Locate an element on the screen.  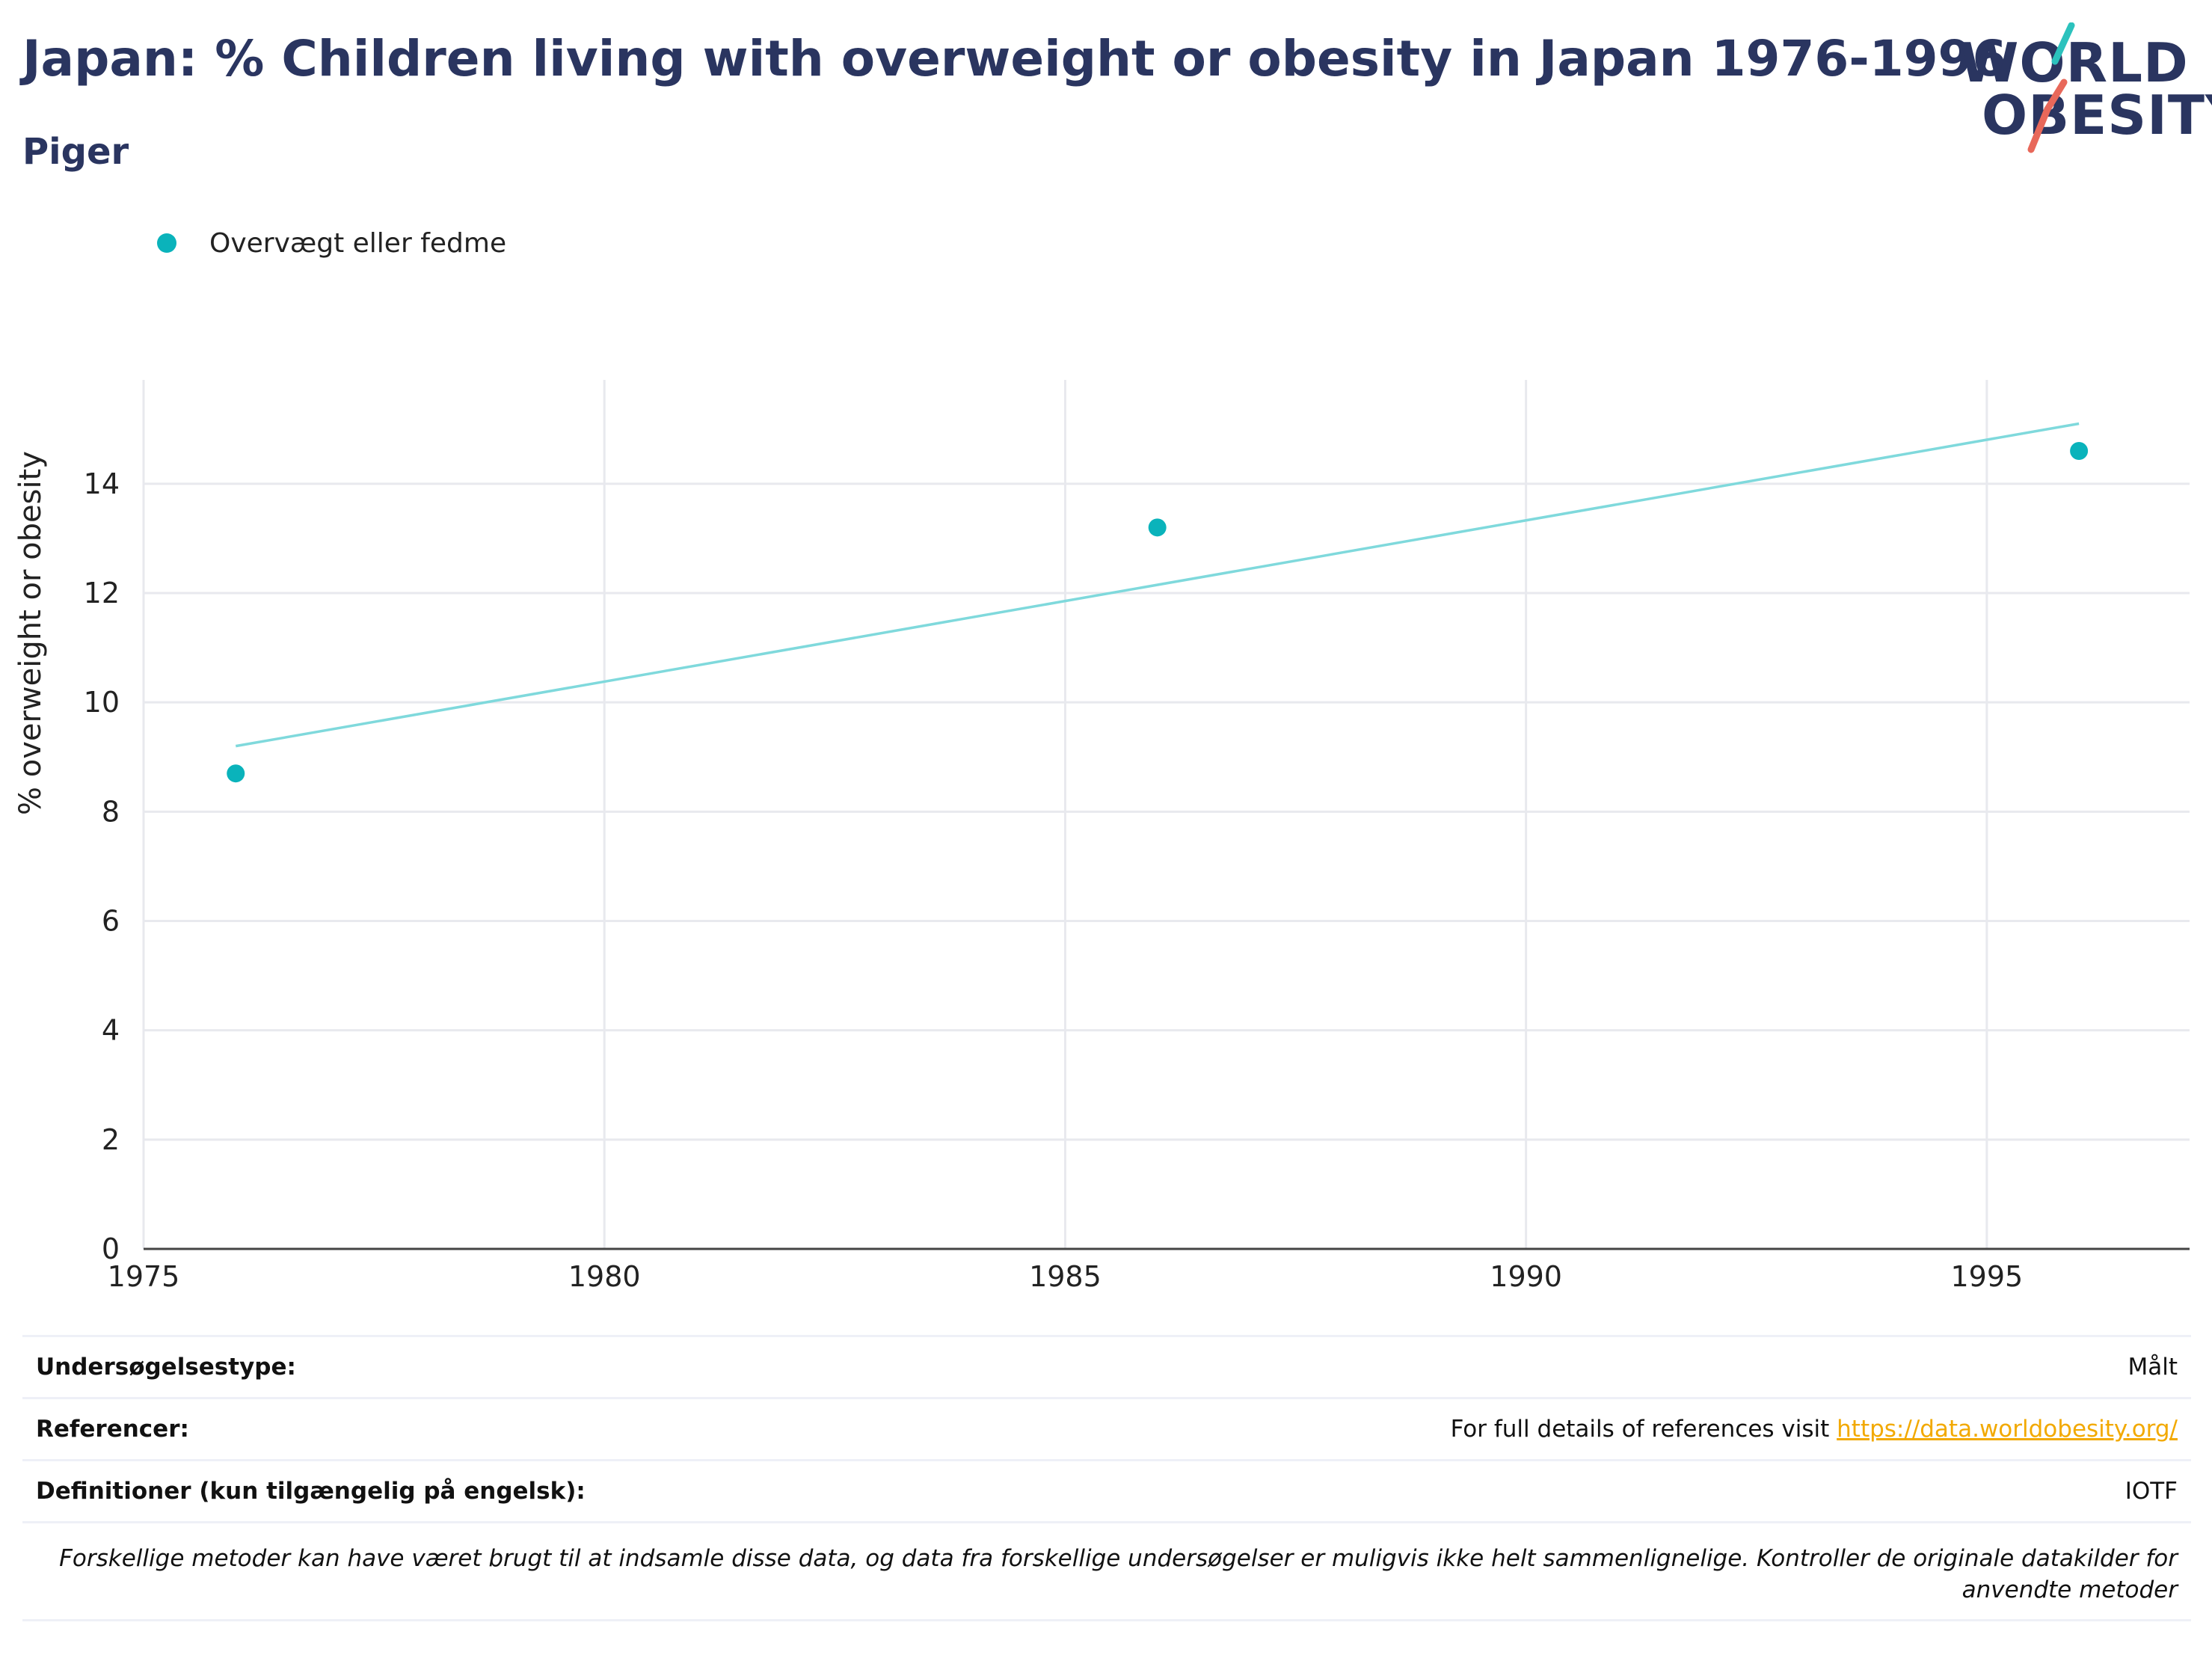
legend-marker is located at coordinates (166, 243).